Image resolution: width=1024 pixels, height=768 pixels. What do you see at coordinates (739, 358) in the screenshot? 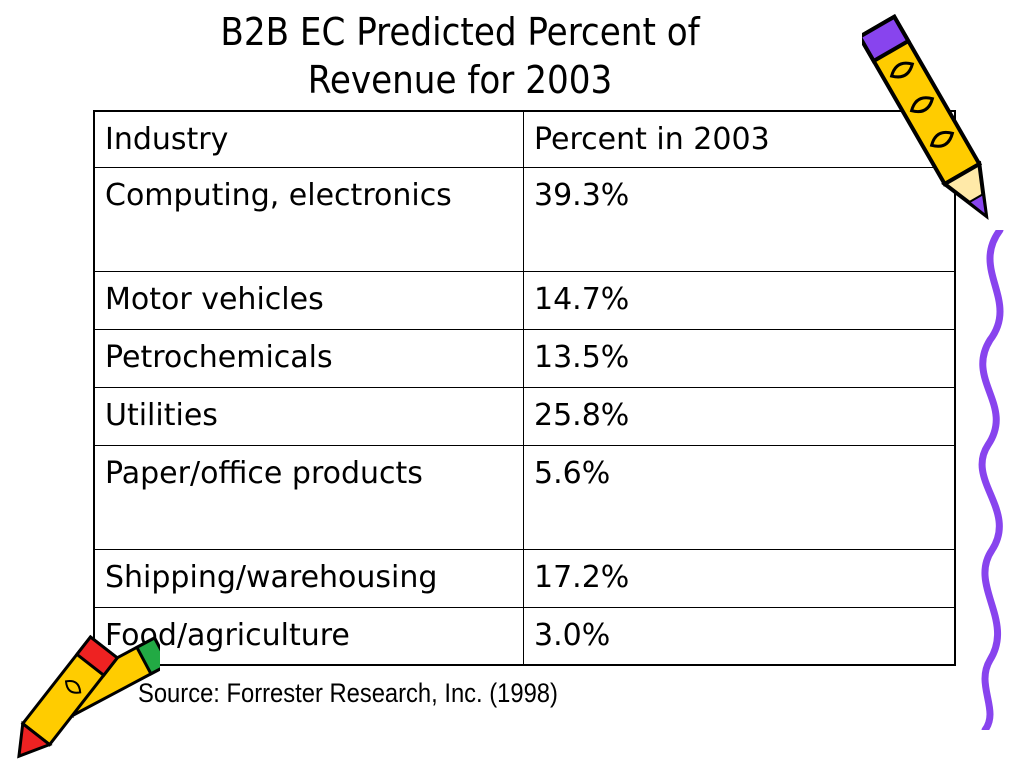
I see `percent-cell: 13.5%` at bounding box center [739, 358].